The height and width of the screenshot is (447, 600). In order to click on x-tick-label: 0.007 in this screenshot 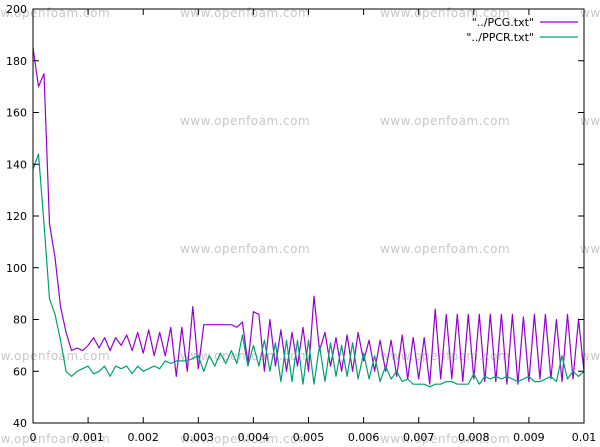, I will do `click(419, 437)`.